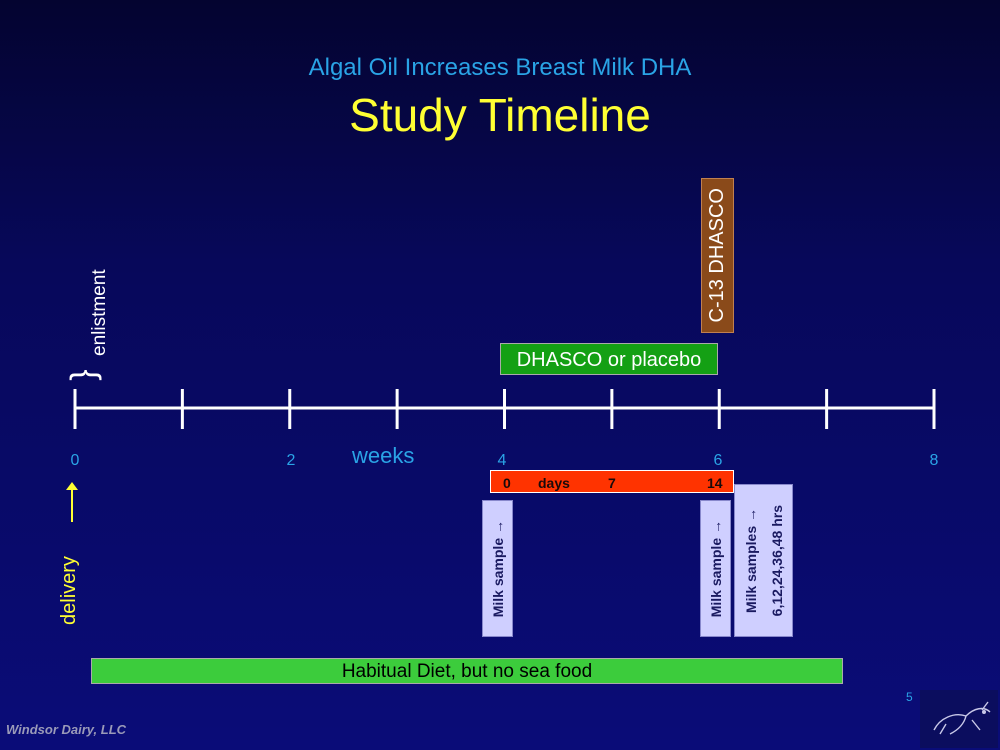 Image resolution: width=1000 pixels, height=750 pixels. I want to click on day-start: 0, so click(507, 483).